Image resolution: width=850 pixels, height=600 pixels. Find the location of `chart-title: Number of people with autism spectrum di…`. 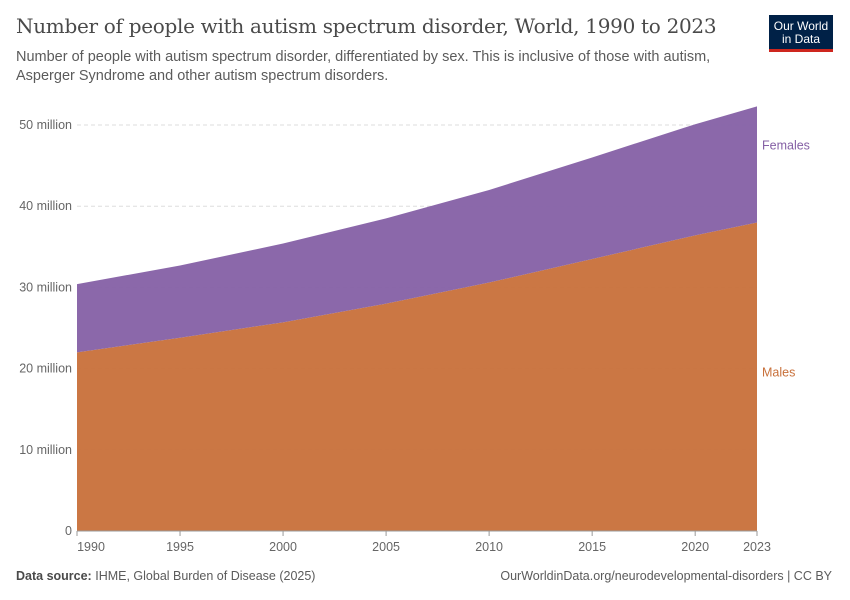

chart-title: Number of people with autism spectrum di… is located at coordinates (366, 26).